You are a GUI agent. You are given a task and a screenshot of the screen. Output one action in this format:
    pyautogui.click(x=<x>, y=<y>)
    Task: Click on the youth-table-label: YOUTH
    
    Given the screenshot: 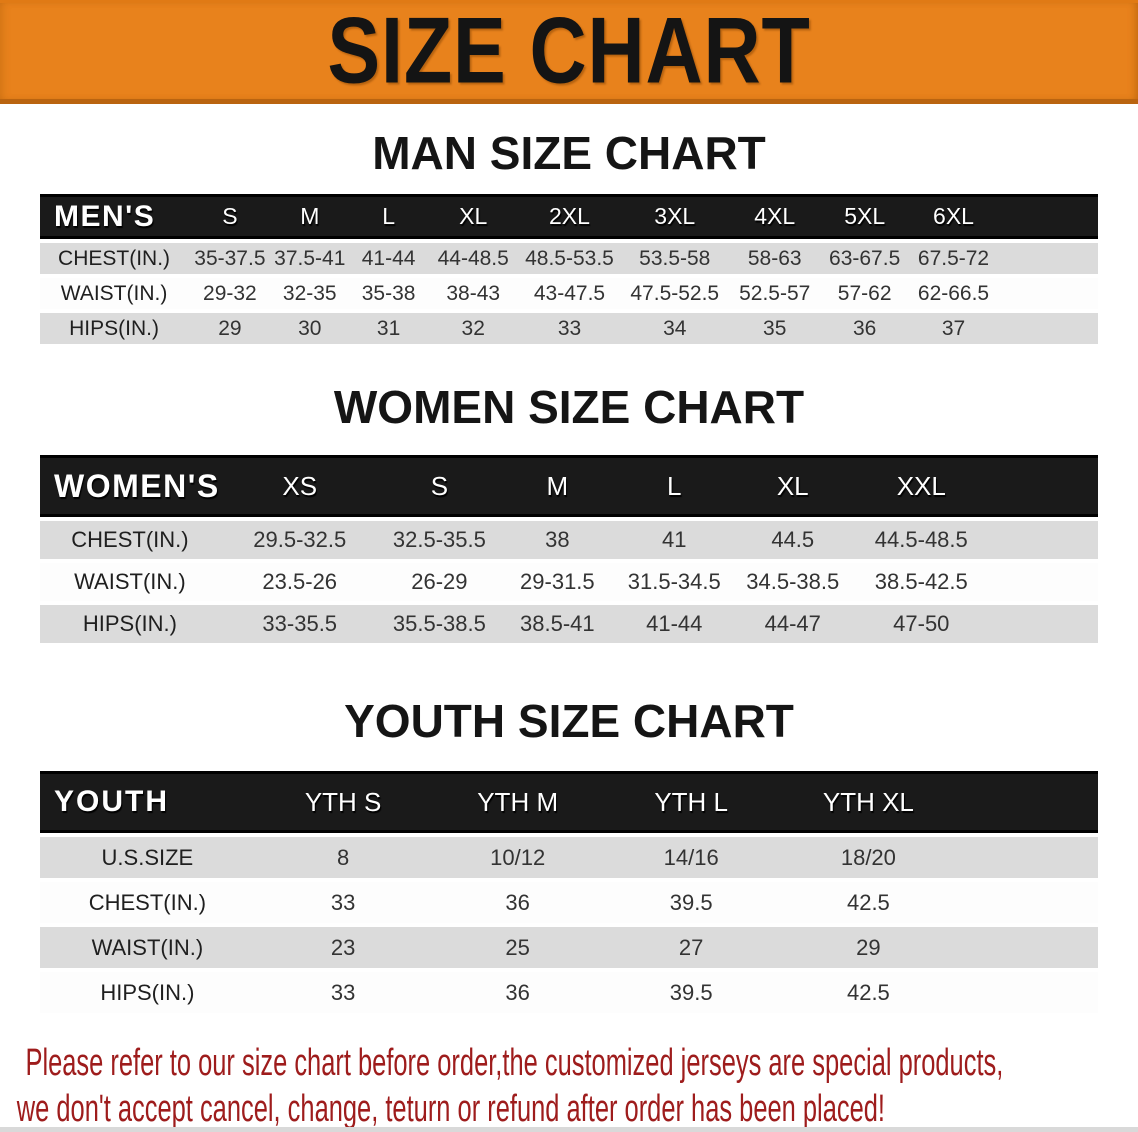 What is the action you would take?
    pyautogui.click(x=147, y=802)
    